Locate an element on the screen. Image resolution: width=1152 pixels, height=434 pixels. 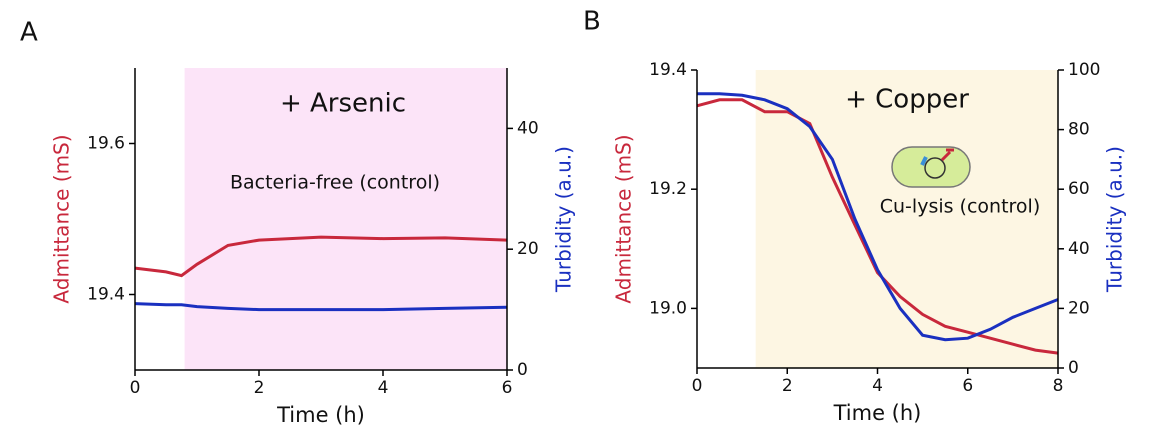
x-tick-label: 8 is located at coordinates (1058, 386).